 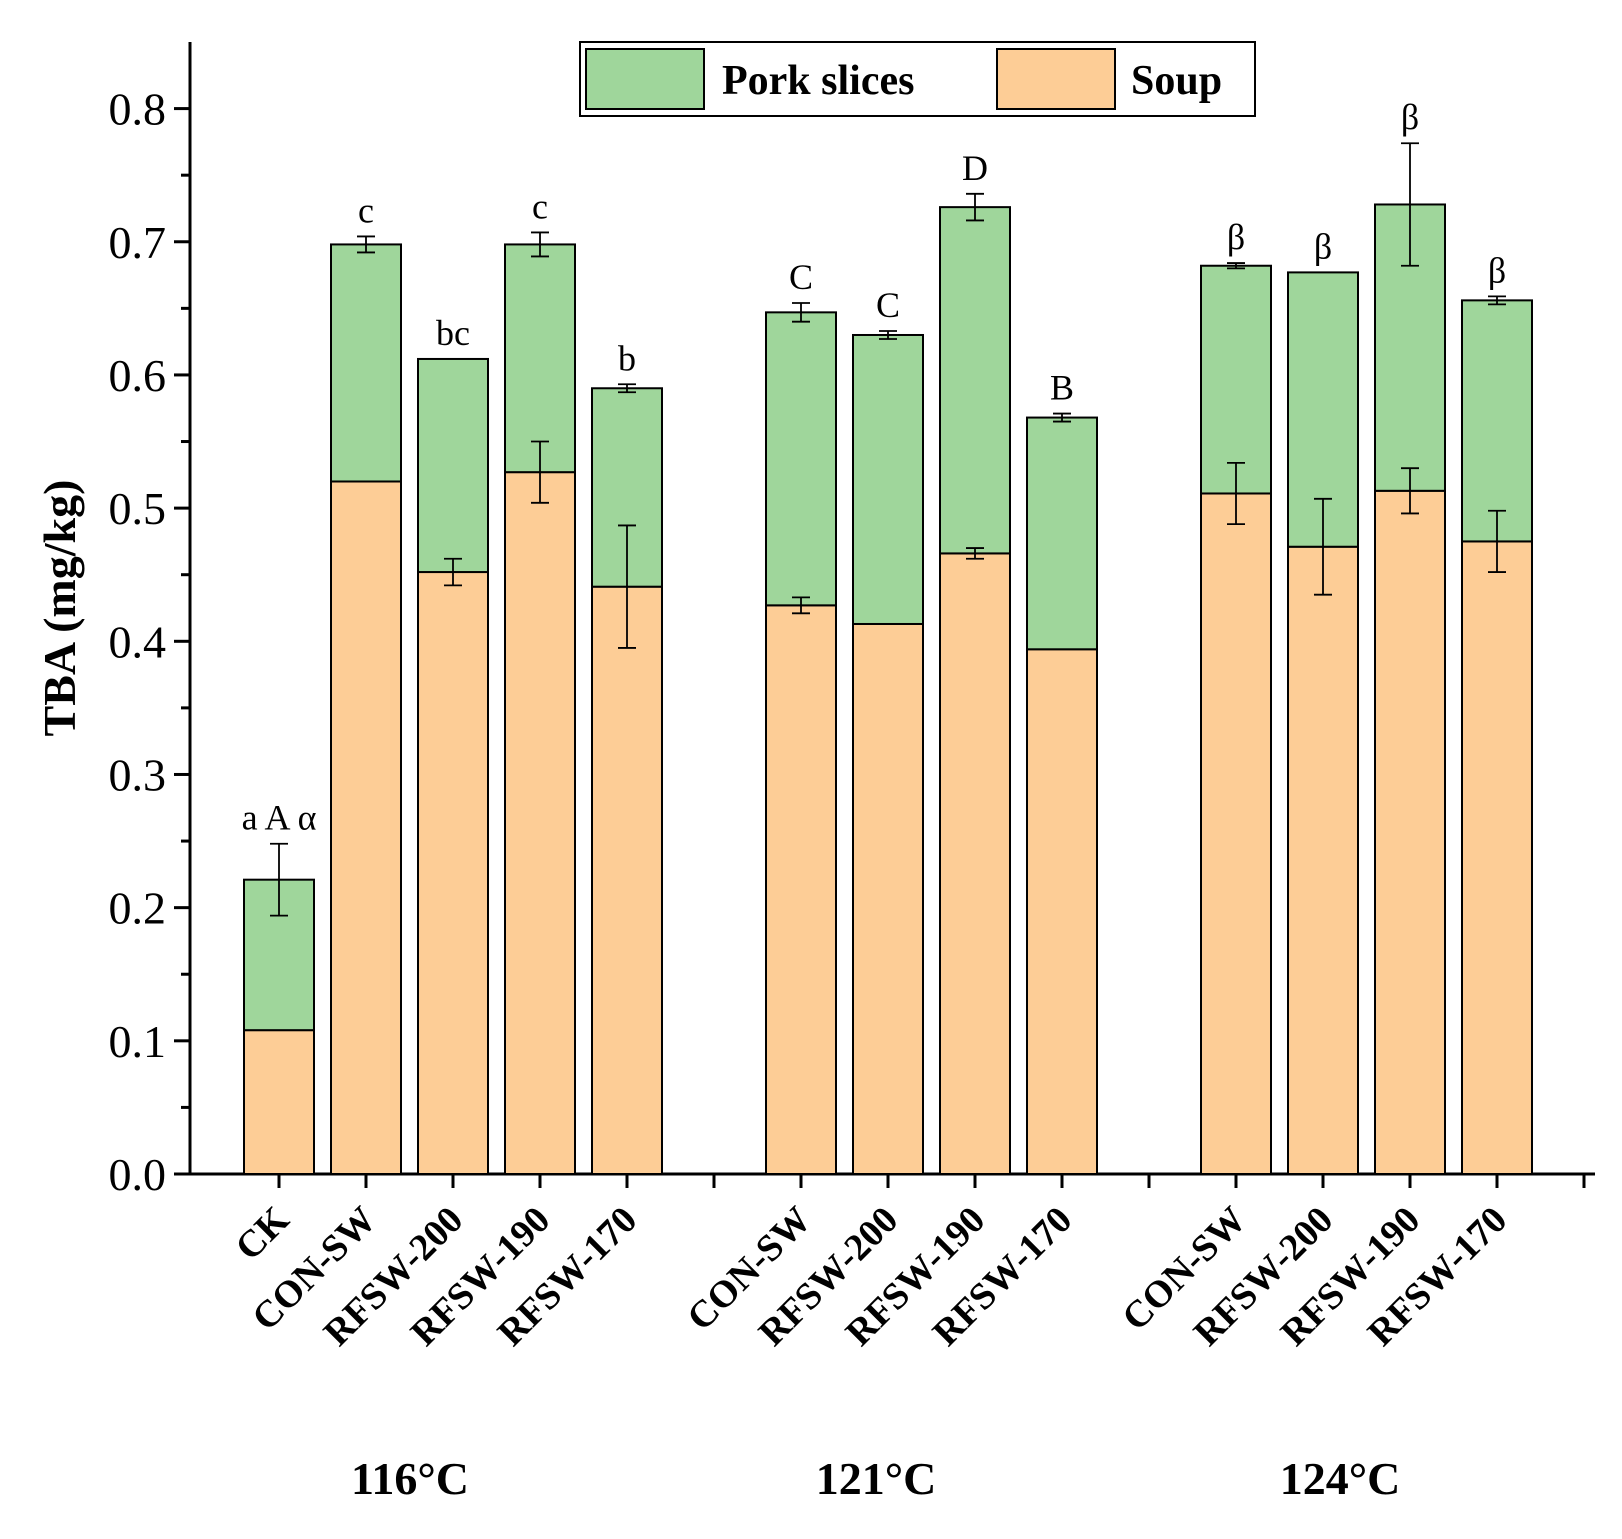 What do you see at coordinates (138, 1041) in the screenshot?
I see `y-tick-label: 0.1` at bounding box center [138, 1041].